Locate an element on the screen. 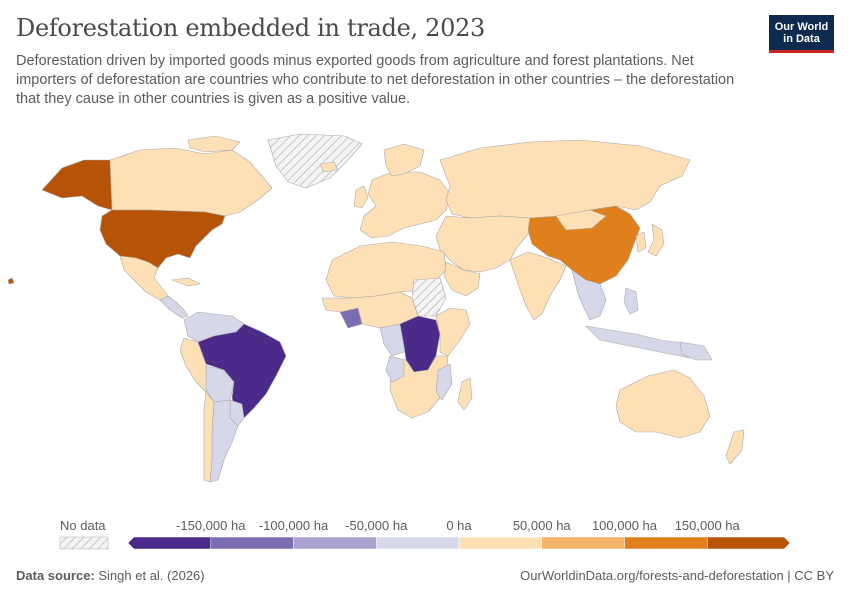  region-east-africa is located at coordinates (453, 332).